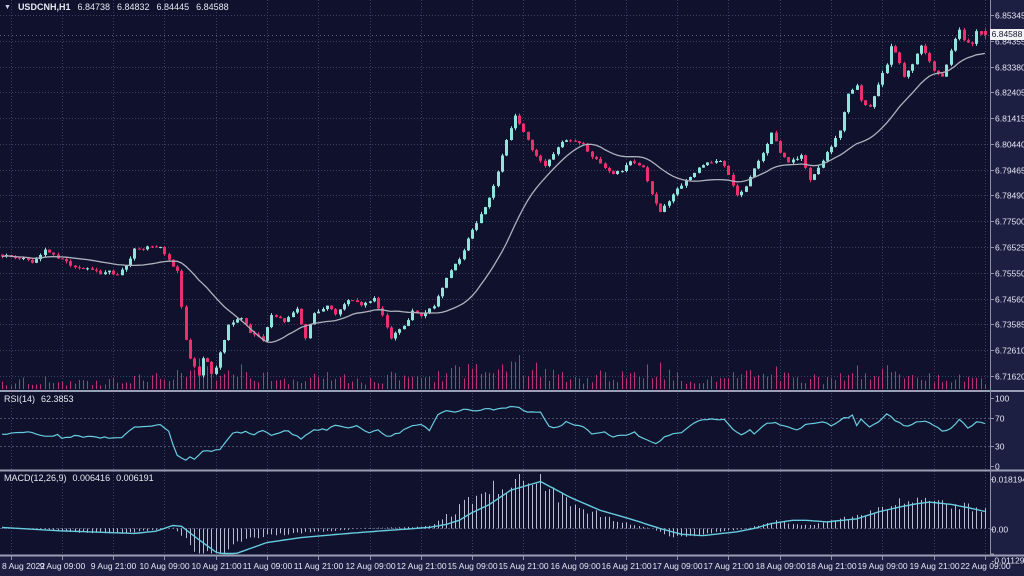 The width and height of the screenshot is (1024, 576). What do you see at coordinates (23, 566) in the screenshot?
I see `time-axis-label: 8 Aug 2022` at bounding box center [23, 566].